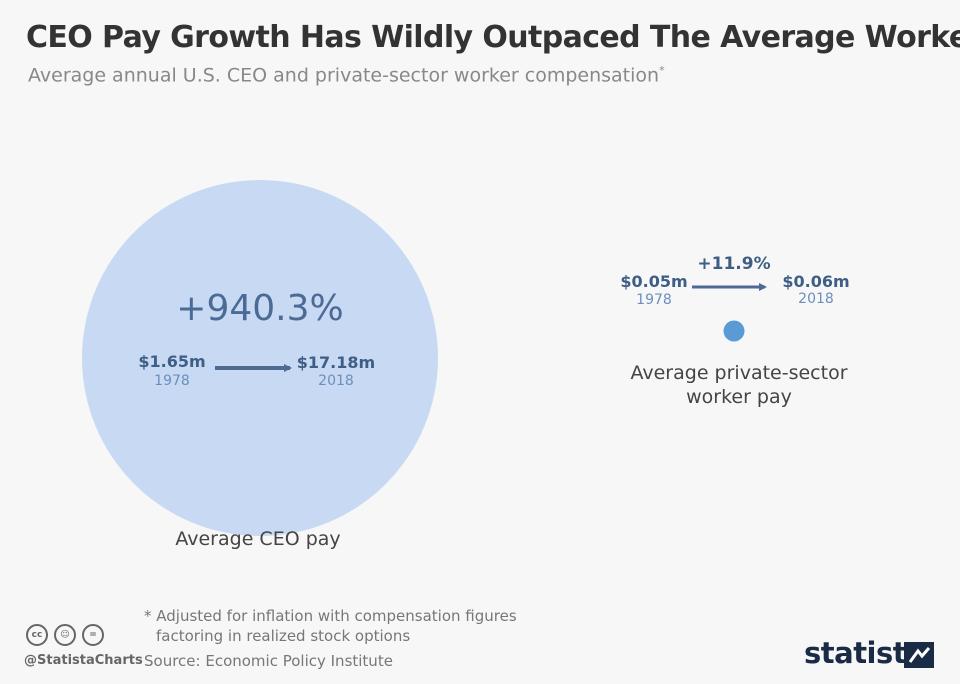 The width and height of the screenshot is (960, 684). I want to click on by-icon: ☺, so click(65, 635).